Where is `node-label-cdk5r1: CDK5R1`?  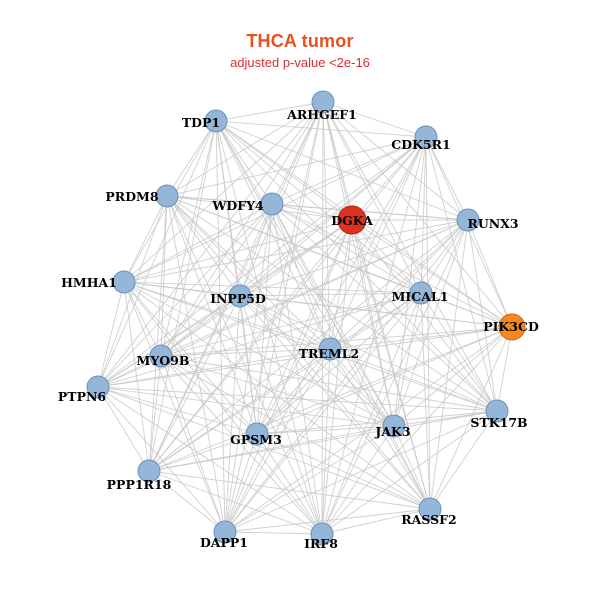 node-label-cdk5r1: CDK5R1 is located at coordinates (420, 144).